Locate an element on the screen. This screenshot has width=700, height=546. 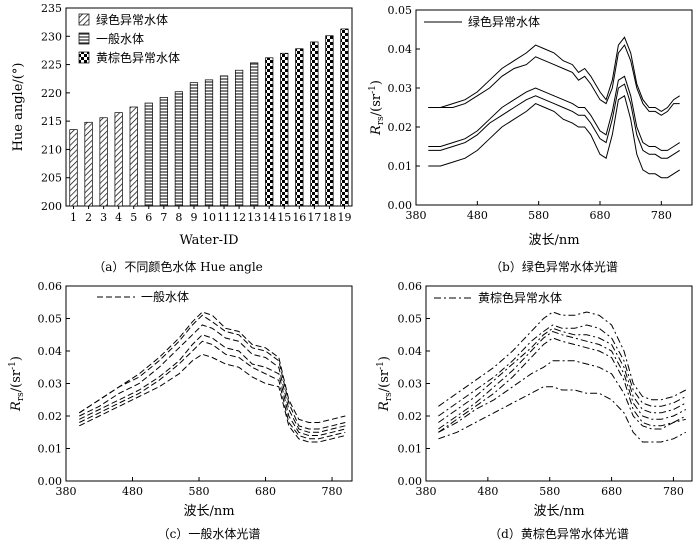
y-tick-label: 205 is located at coordinates (51, 178).